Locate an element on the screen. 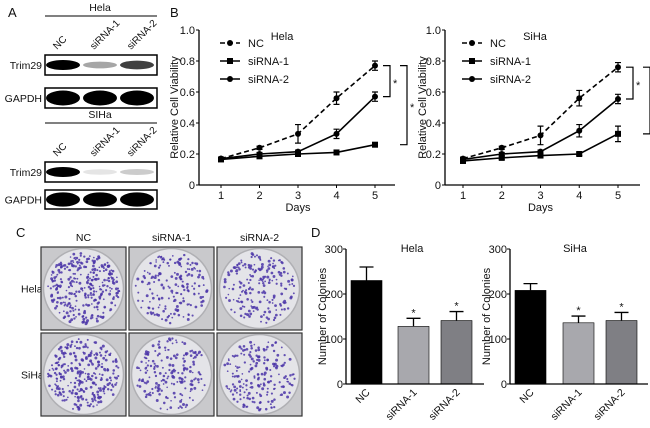  blot-membrane is located at coordinates (101, 65).